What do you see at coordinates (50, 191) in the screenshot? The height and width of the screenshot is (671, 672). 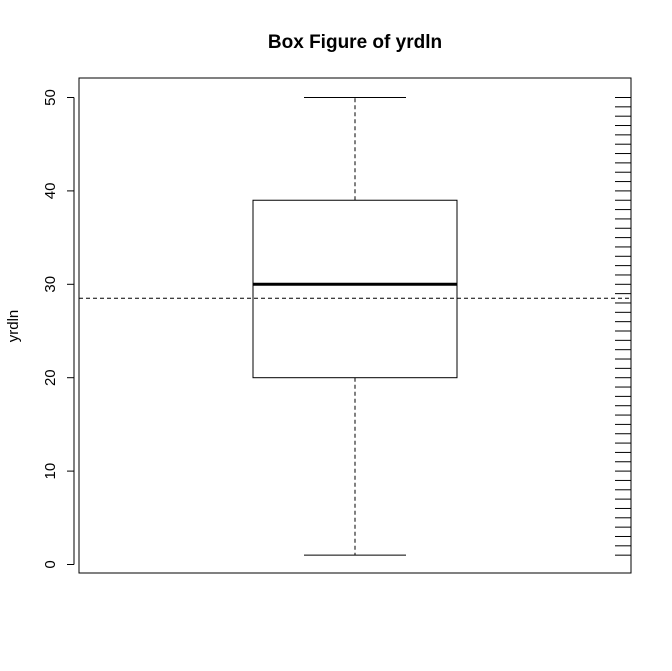 I see `y-tick-label: 40` at bounding box center [50, 191].